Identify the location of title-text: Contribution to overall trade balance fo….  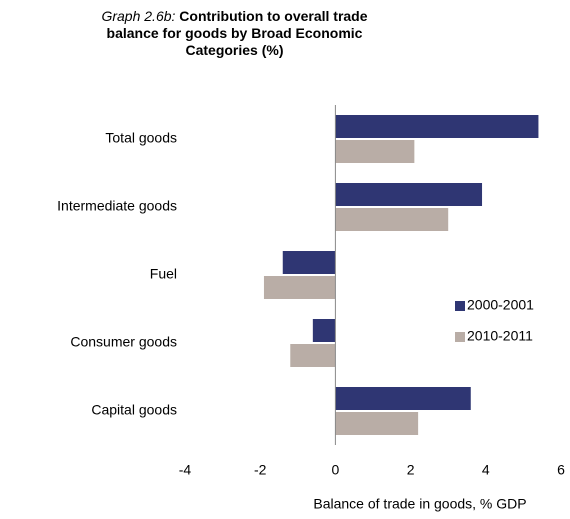
(237, 33).